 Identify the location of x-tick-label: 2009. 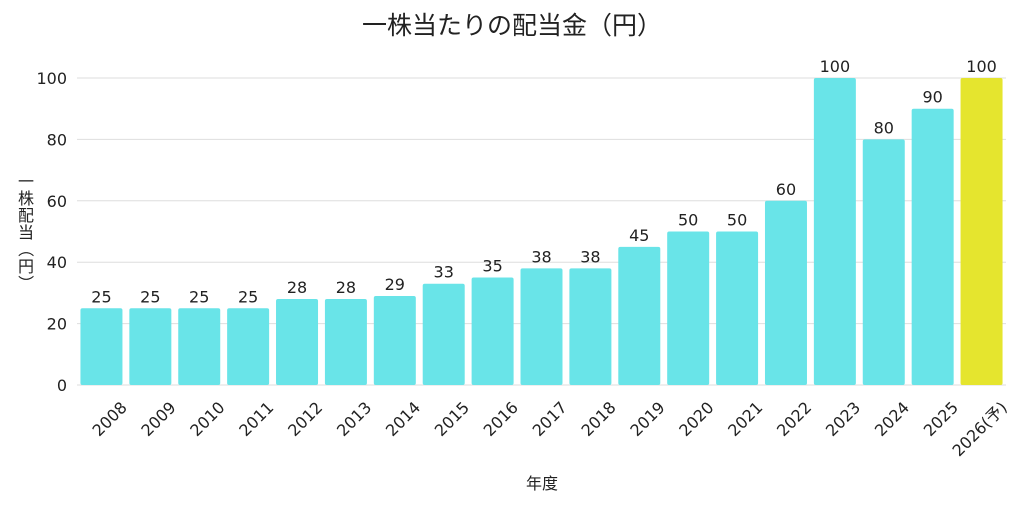
(158, 419).